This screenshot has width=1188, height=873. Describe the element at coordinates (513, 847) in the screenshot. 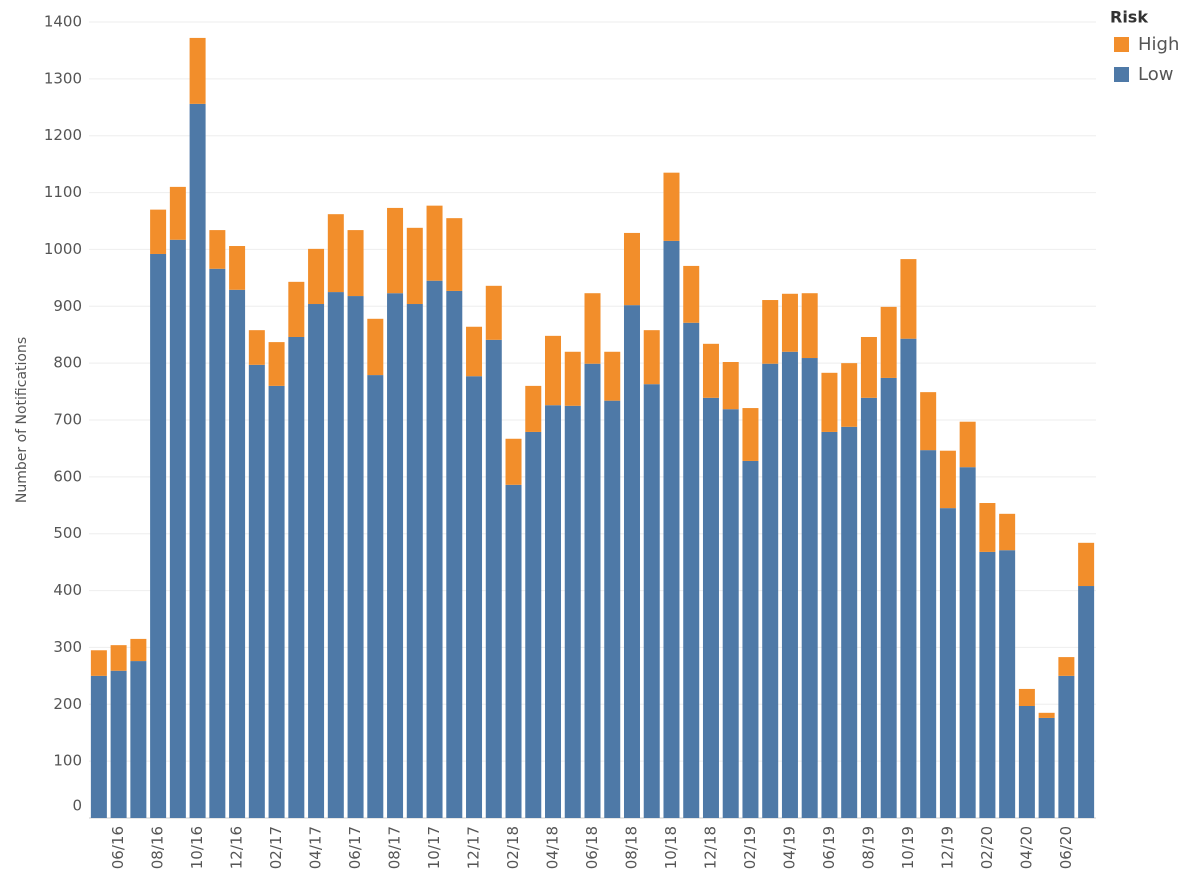

I see `x-tick-label: 02/18` at that location.